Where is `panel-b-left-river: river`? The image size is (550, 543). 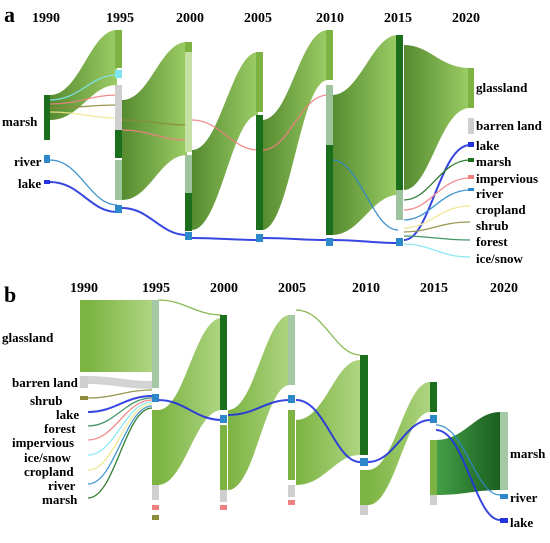
panel-b-left-river: river is located at coordinates (62, 485).